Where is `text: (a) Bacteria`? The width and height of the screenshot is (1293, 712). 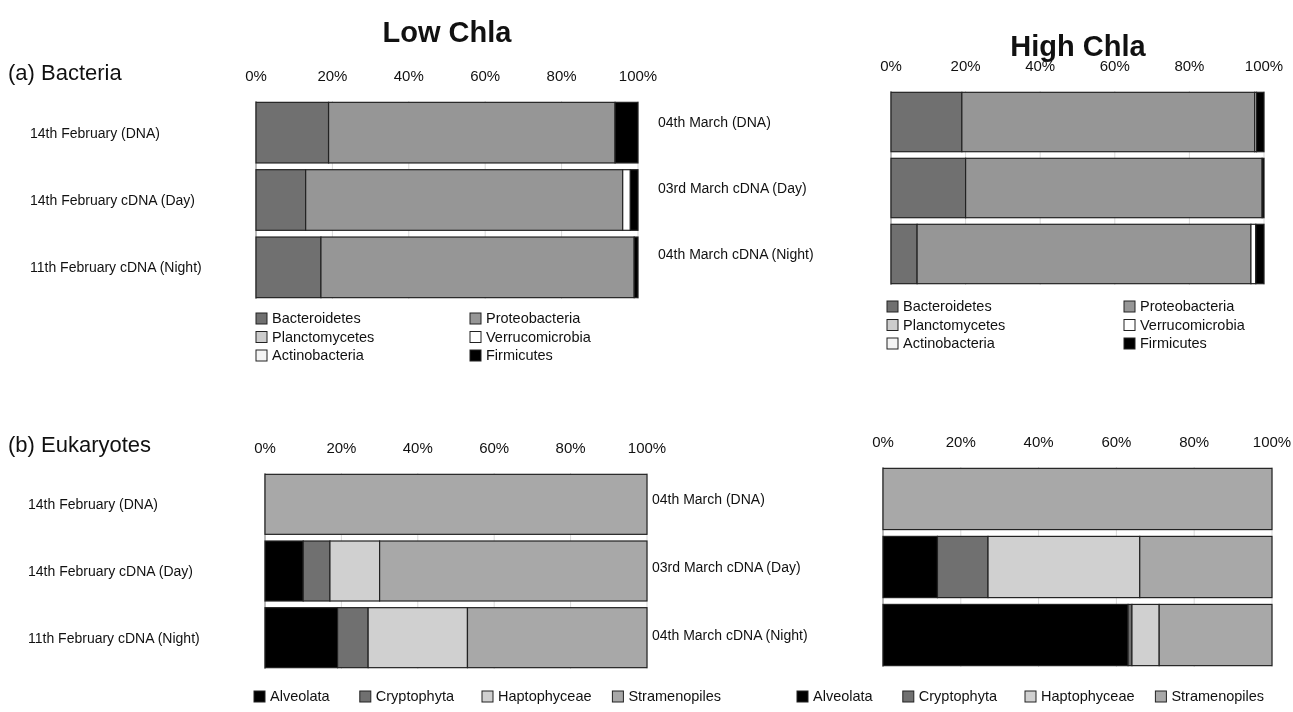
text: (a) Bacteria is located at coordinates (65, 72).